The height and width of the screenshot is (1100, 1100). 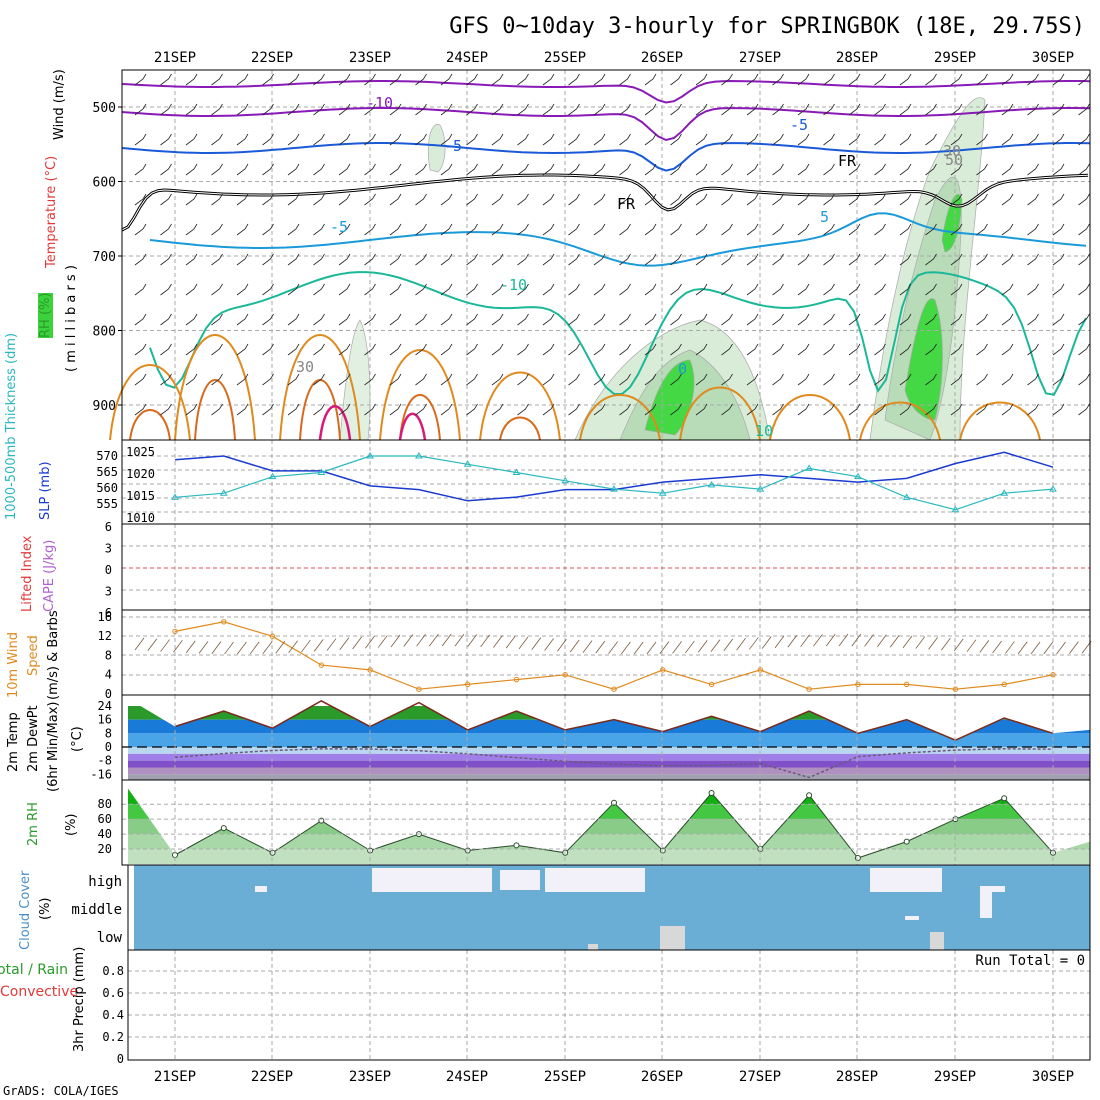 I want to click on pressure-tick-label: 900, so click(x=104, y=406).